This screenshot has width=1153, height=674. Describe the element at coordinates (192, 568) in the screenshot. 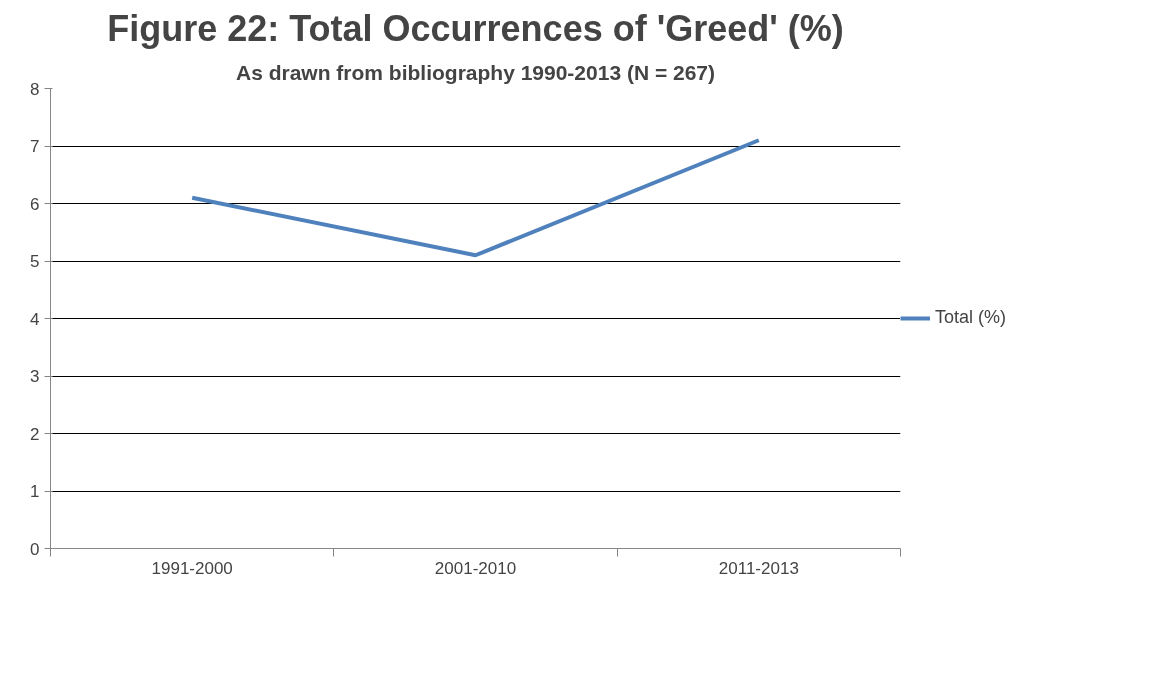

I see `x-tick-label: 1991-2000` at that location.